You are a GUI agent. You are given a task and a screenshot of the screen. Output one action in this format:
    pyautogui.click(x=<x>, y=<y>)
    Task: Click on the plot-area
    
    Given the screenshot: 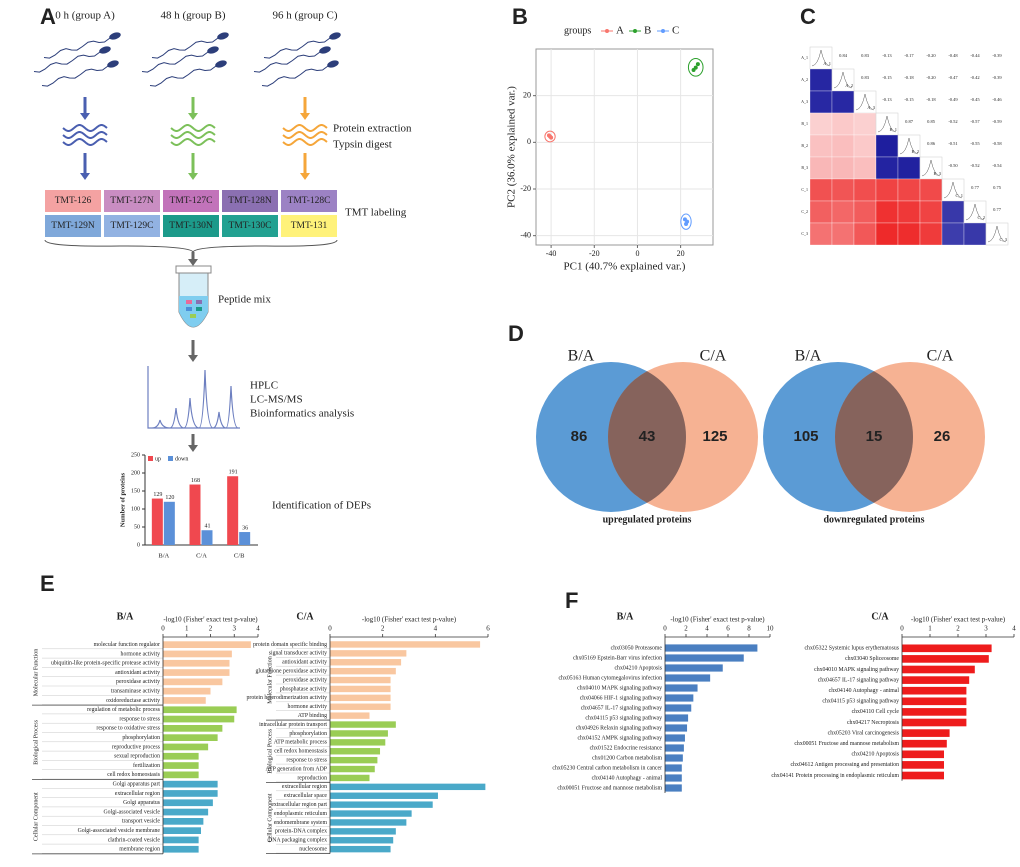 What is the action you would take?
    pyautogui.click(x=624, y=147)
    